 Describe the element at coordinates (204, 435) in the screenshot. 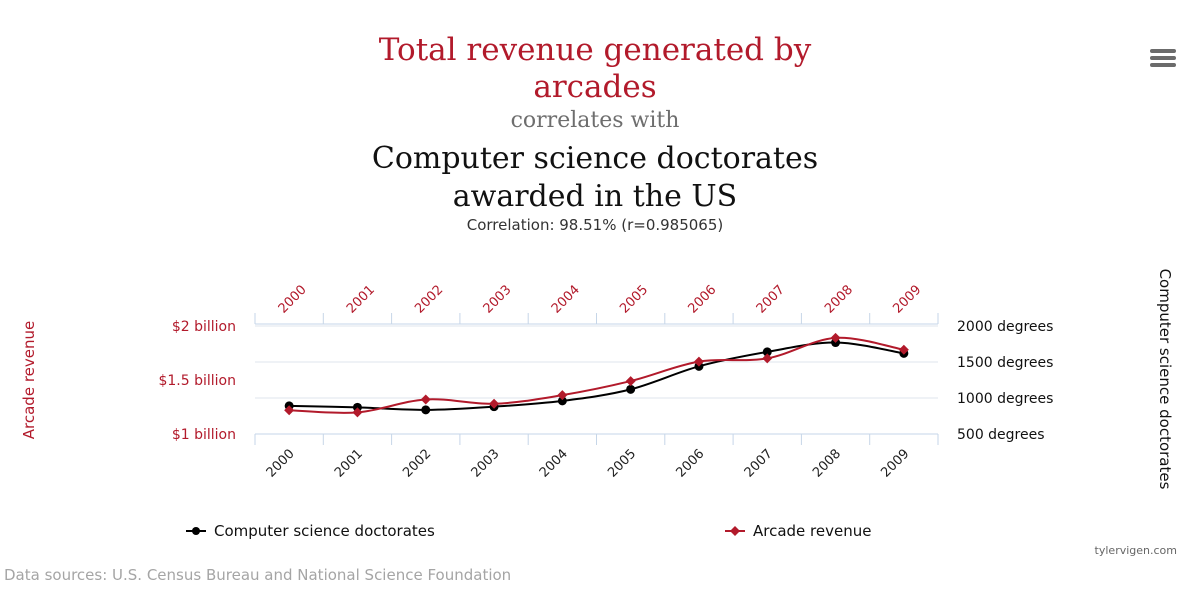

I see `left-axis-tick-label: $1 billion` at that location.